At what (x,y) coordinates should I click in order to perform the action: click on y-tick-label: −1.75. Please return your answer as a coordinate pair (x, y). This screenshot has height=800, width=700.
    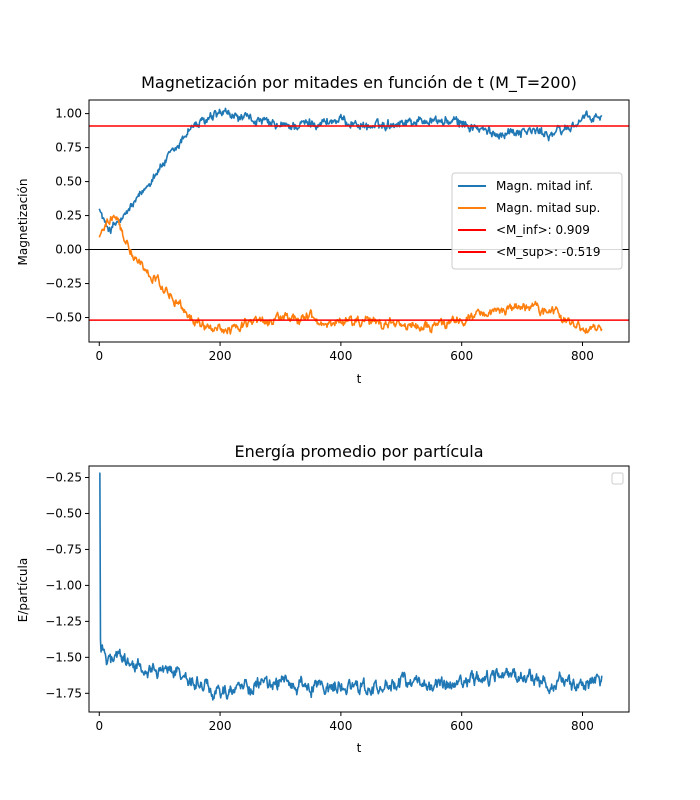
    Looking at the image, I should click on (63, 693).